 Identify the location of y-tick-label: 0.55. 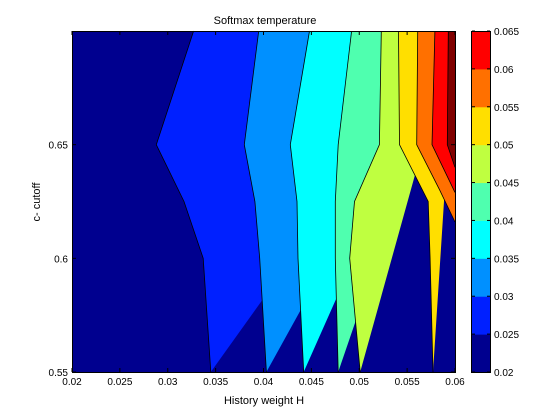
(59, 373).